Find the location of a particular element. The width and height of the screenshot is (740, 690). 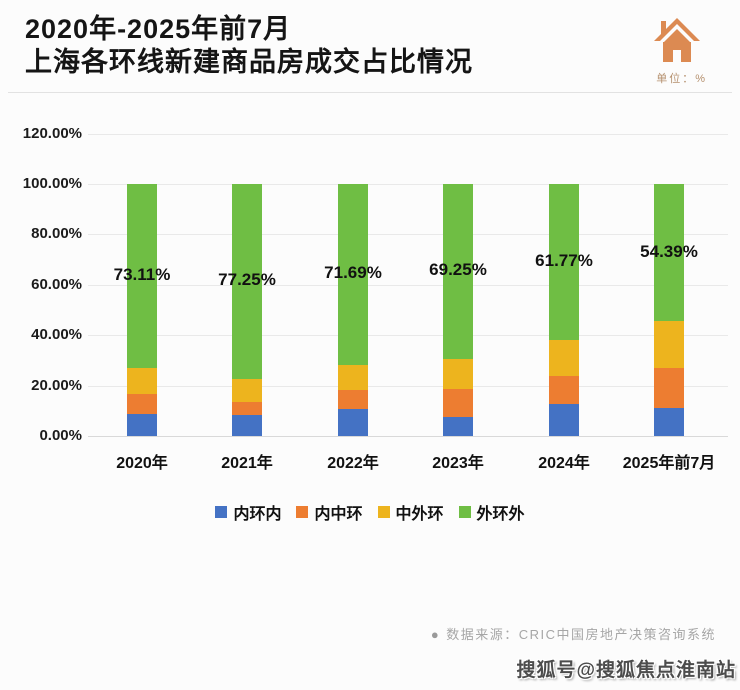

legend-label: 中外环 is located at coordinates (419, 514).